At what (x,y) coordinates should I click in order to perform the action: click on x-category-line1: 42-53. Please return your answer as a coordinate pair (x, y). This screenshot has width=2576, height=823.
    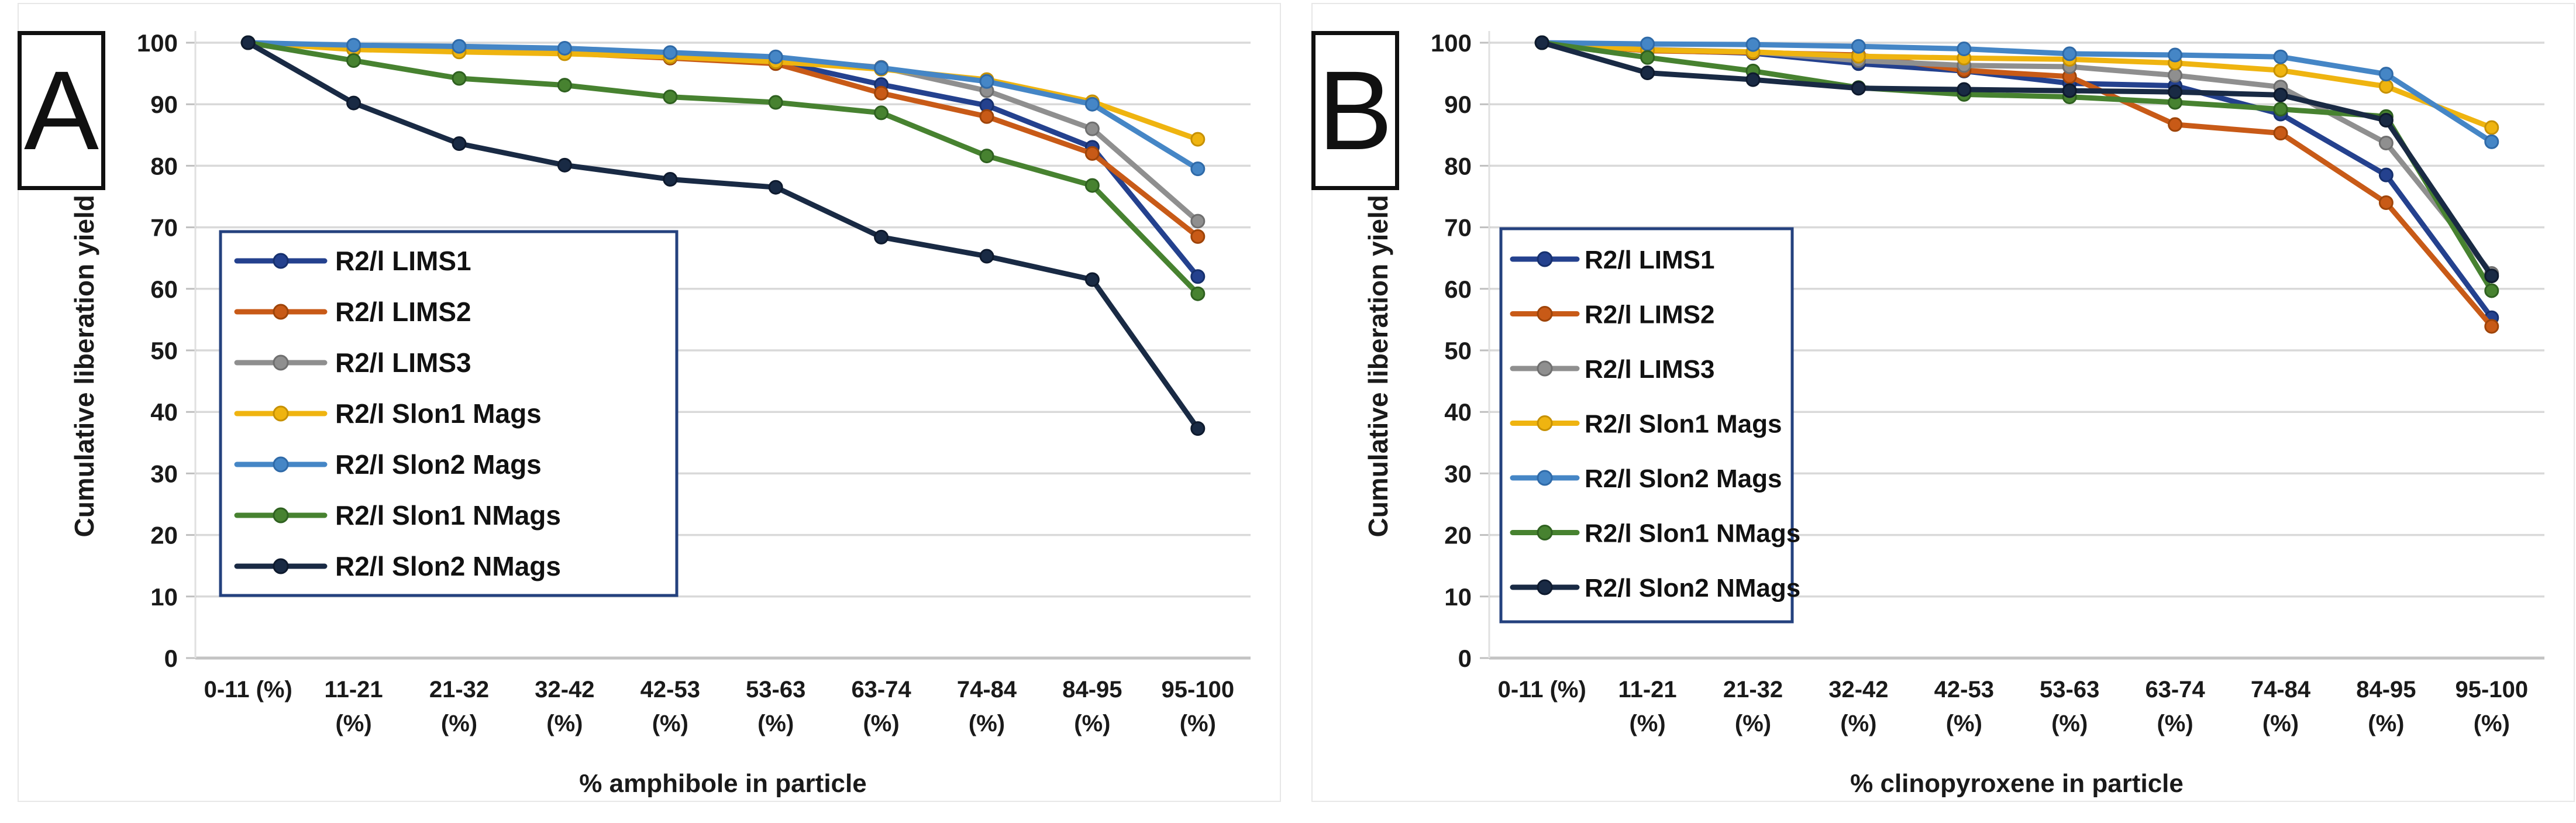
    Looking at the image, I should click on (670, 690).